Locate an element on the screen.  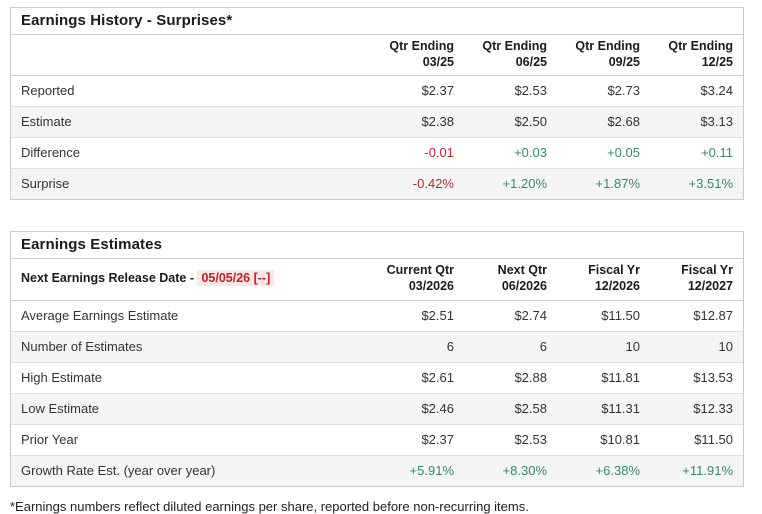
row-label: Prior Year is located at coordinates (191, 439).